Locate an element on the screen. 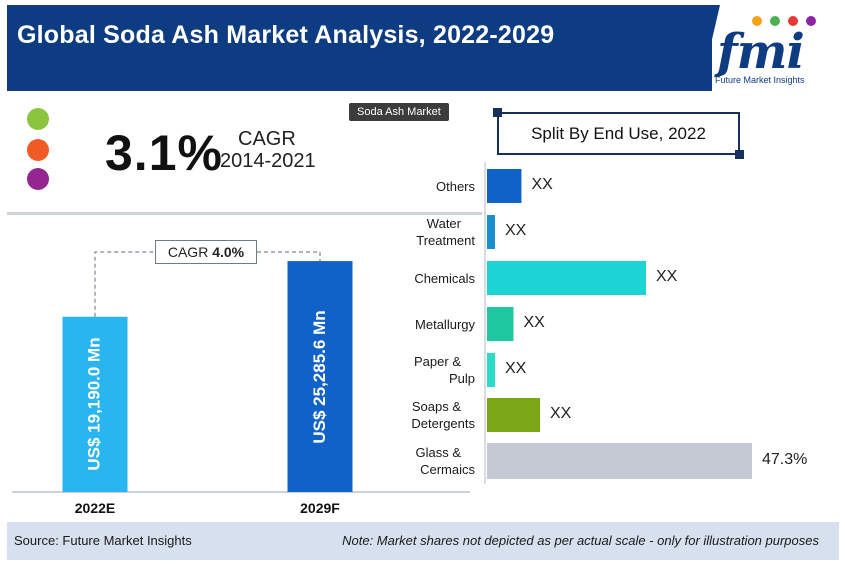 Image resolution: width=845 pixels, height=568 pixels. header-banner-edge is located at coordinates (710, 48).